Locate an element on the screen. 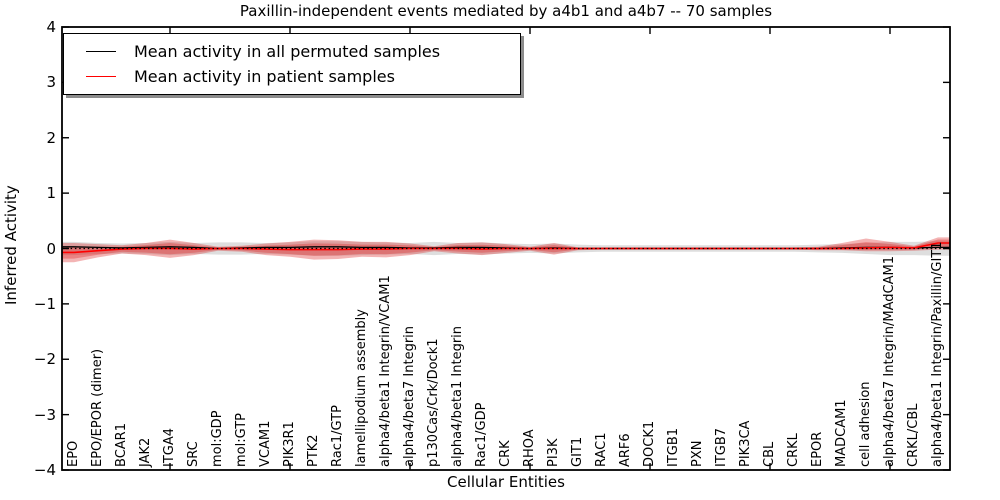  black-line-sample-icon is located at coordinates (101, 51).